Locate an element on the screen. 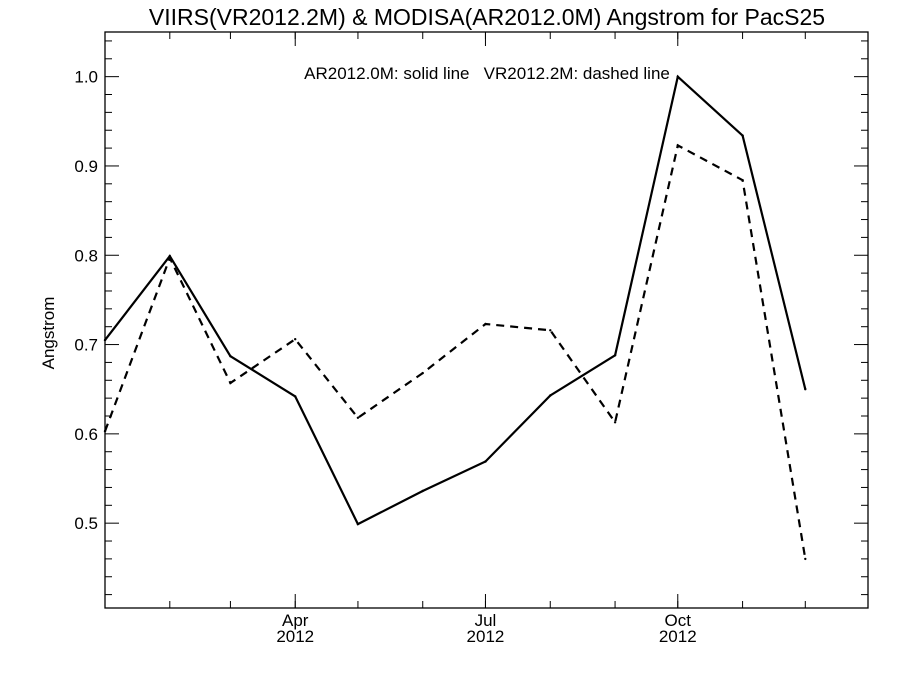  y-tick-label: 0.9 is located at coordinates (86, 166).